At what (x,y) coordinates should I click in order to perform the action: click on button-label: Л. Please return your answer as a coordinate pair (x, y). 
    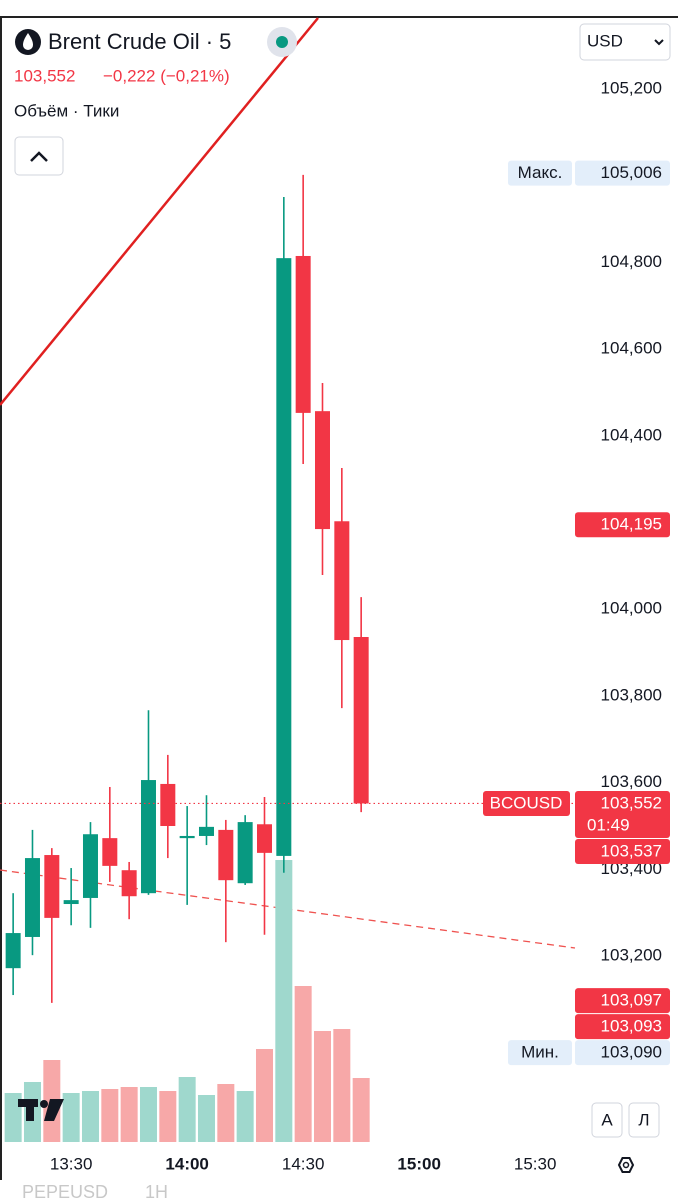
    Looking at the image, I should click on (643, 1119).